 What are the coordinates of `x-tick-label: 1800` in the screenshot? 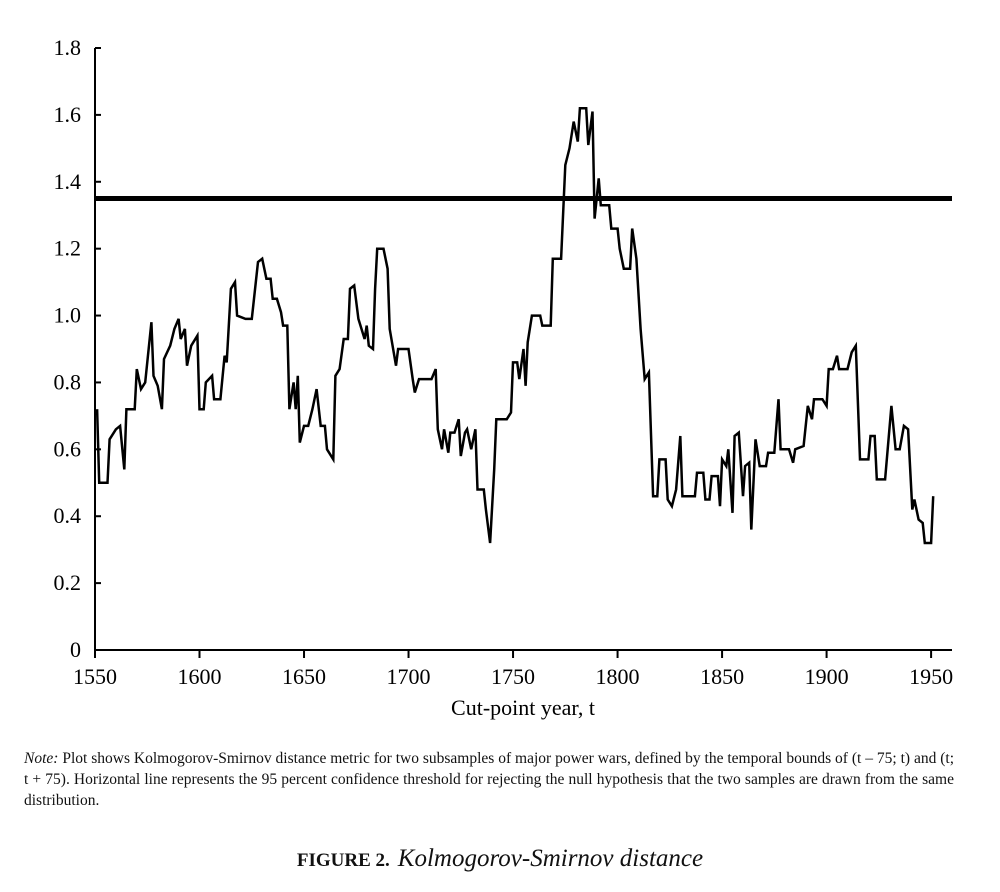 It's located at (618, 676).